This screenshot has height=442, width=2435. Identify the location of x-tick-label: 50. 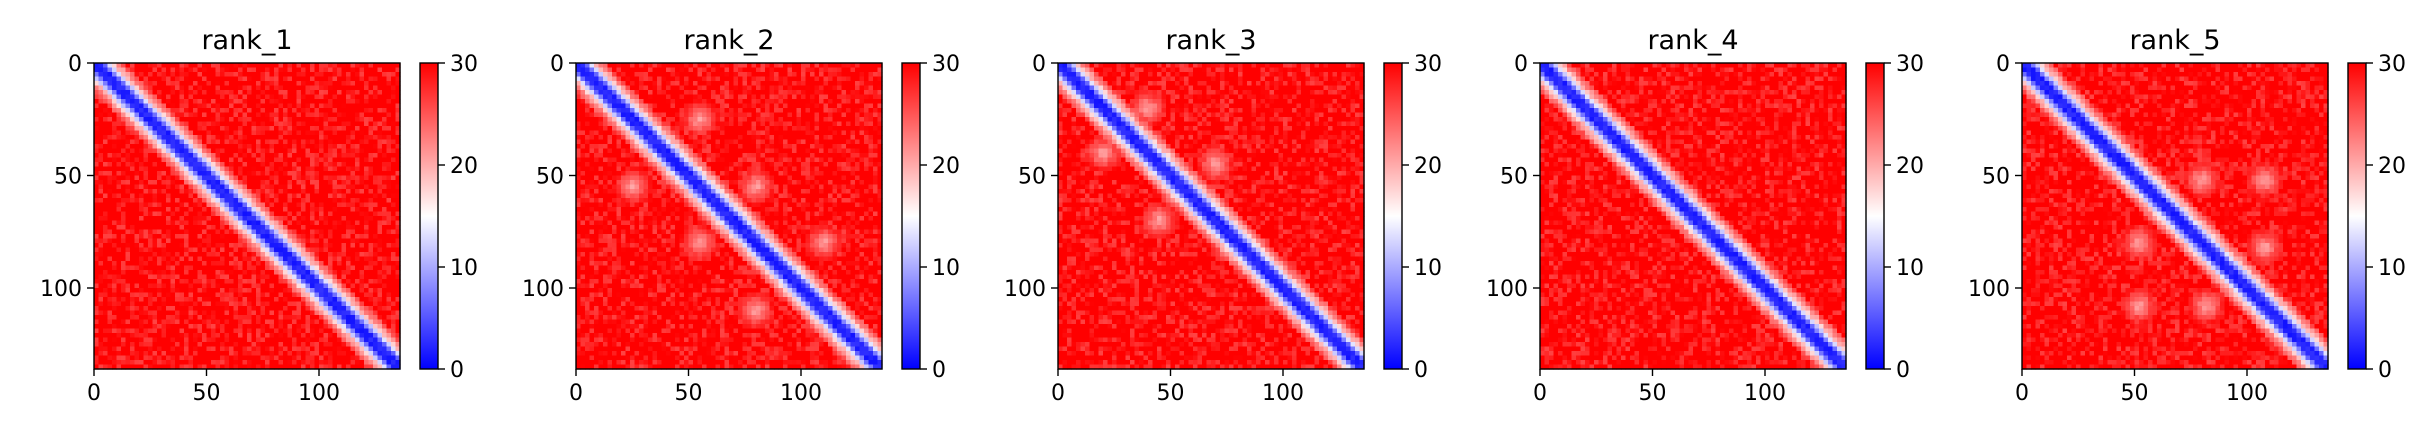
(207, 393).